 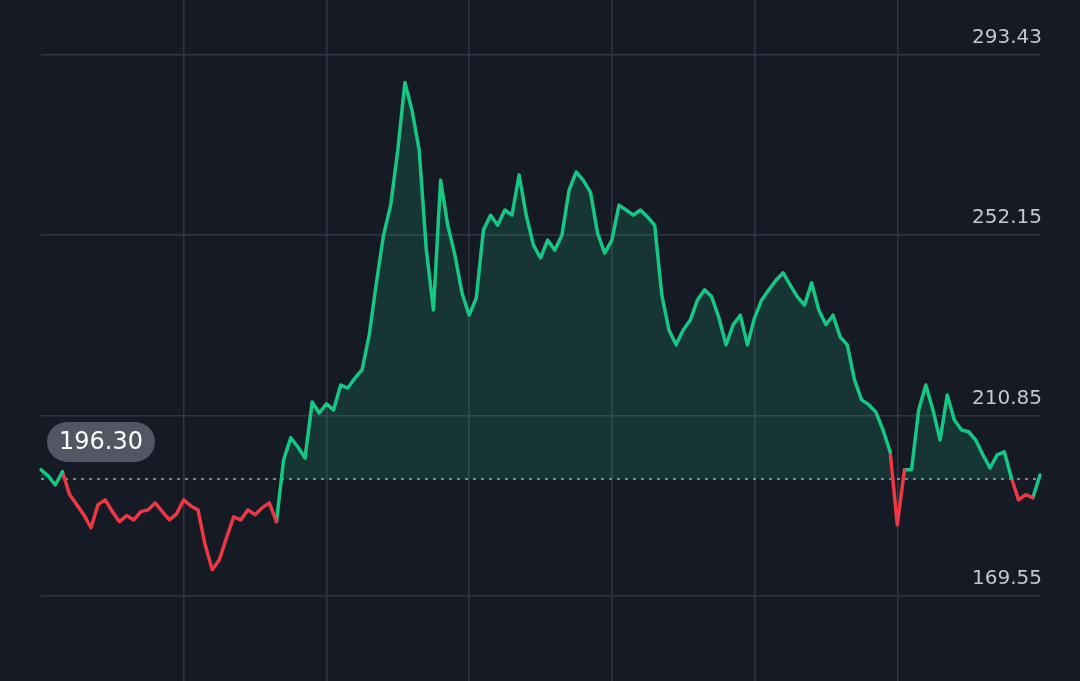 I want to click on y-tick-label: 169.55, so click(x=1007, y=576).